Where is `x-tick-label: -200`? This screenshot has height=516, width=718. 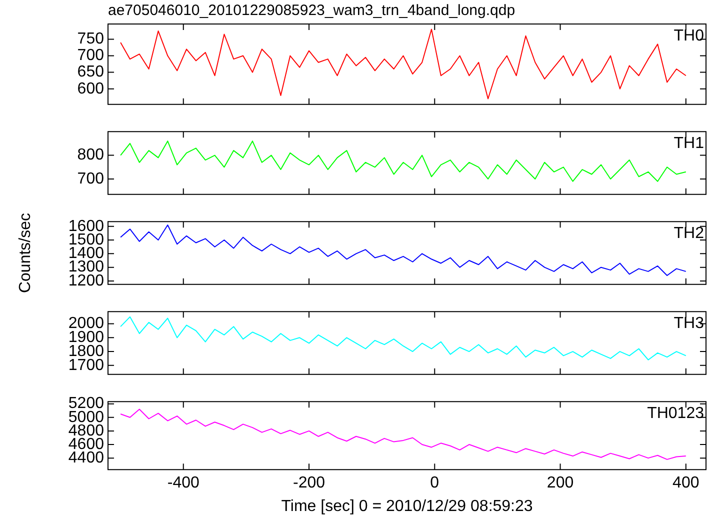
x-tick-label: -200 is located at coordinates (309, 483).